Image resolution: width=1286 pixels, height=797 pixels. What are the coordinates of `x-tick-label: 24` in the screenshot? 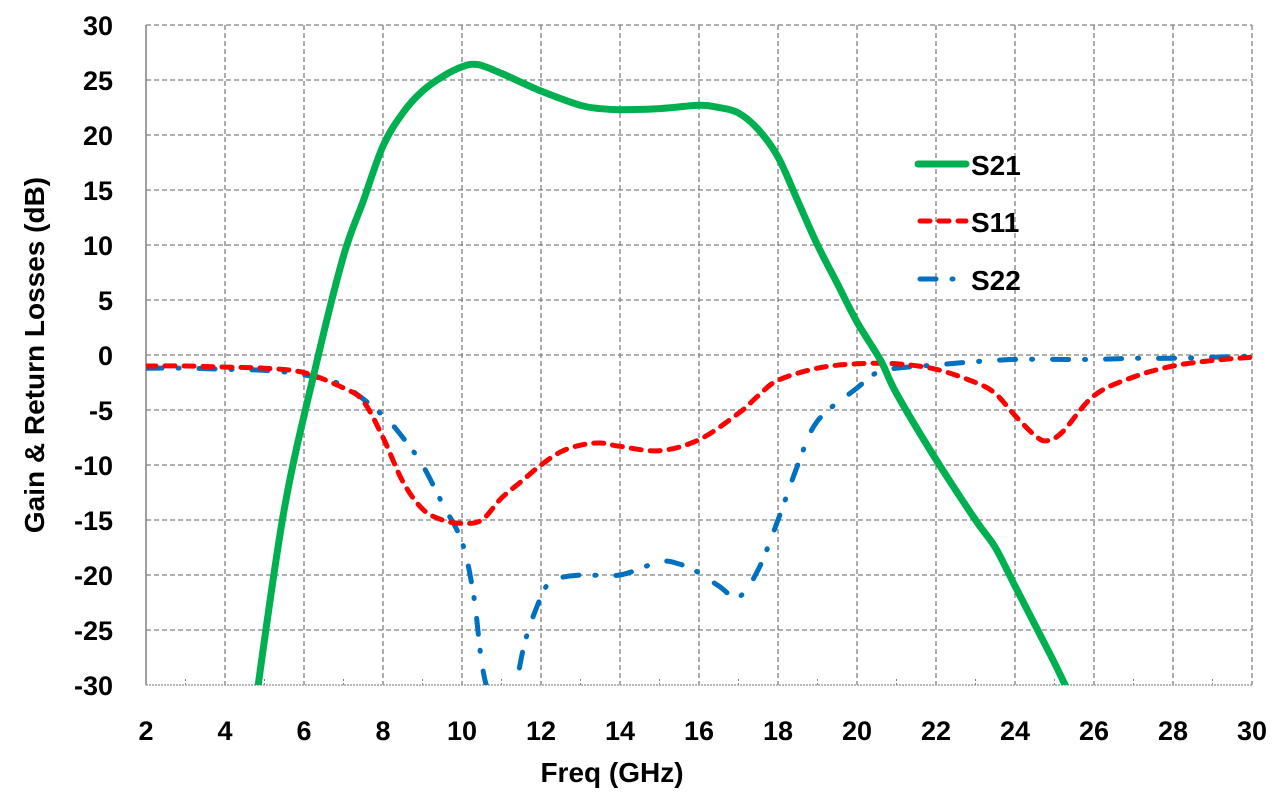 It's located at (1015, 731).